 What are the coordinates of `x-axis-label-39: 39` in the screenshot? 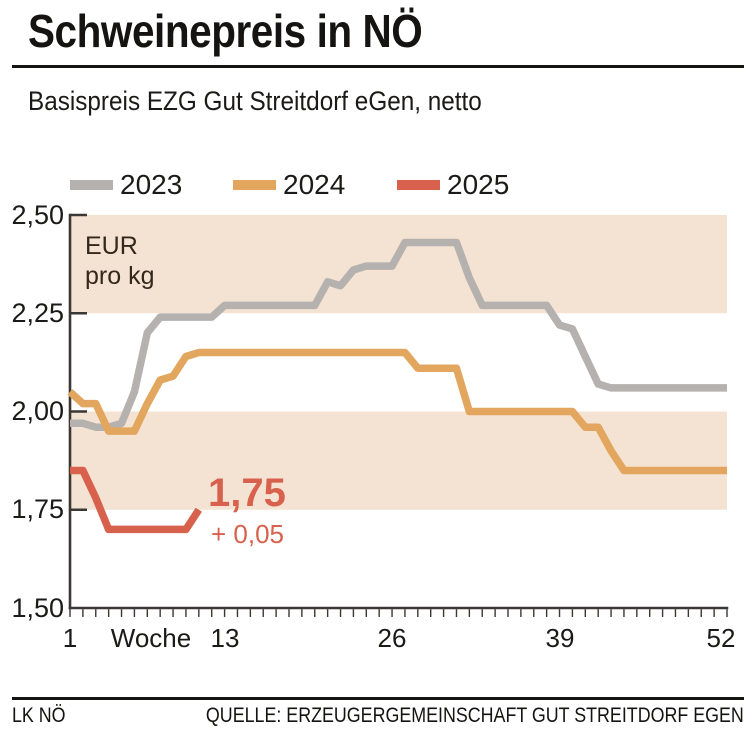 It's located at (560, 638).